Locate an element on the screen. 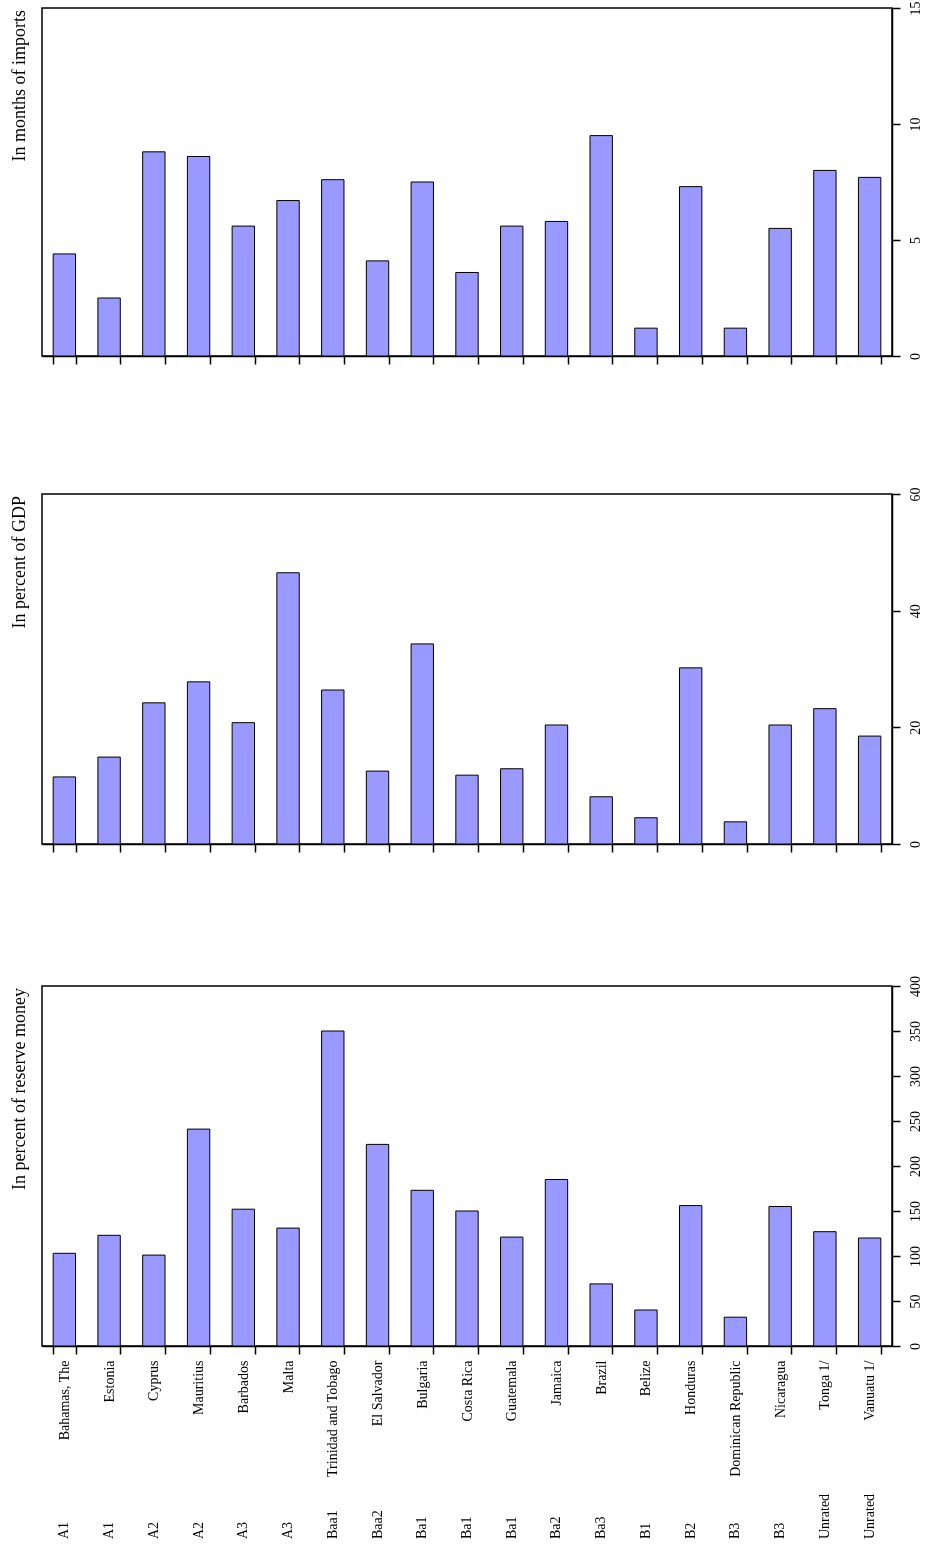  y-axis-title: In percent of reserve money is located at coordinates (19, 1089).